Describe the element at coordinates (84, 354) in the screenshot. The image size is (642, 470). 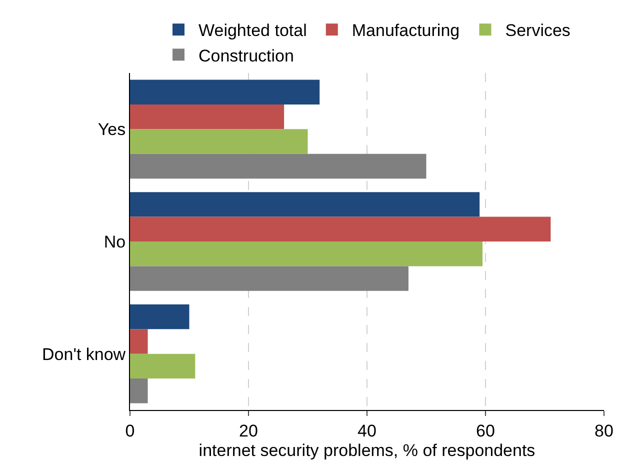
I see `y-tick-label: Don't know` at that location.